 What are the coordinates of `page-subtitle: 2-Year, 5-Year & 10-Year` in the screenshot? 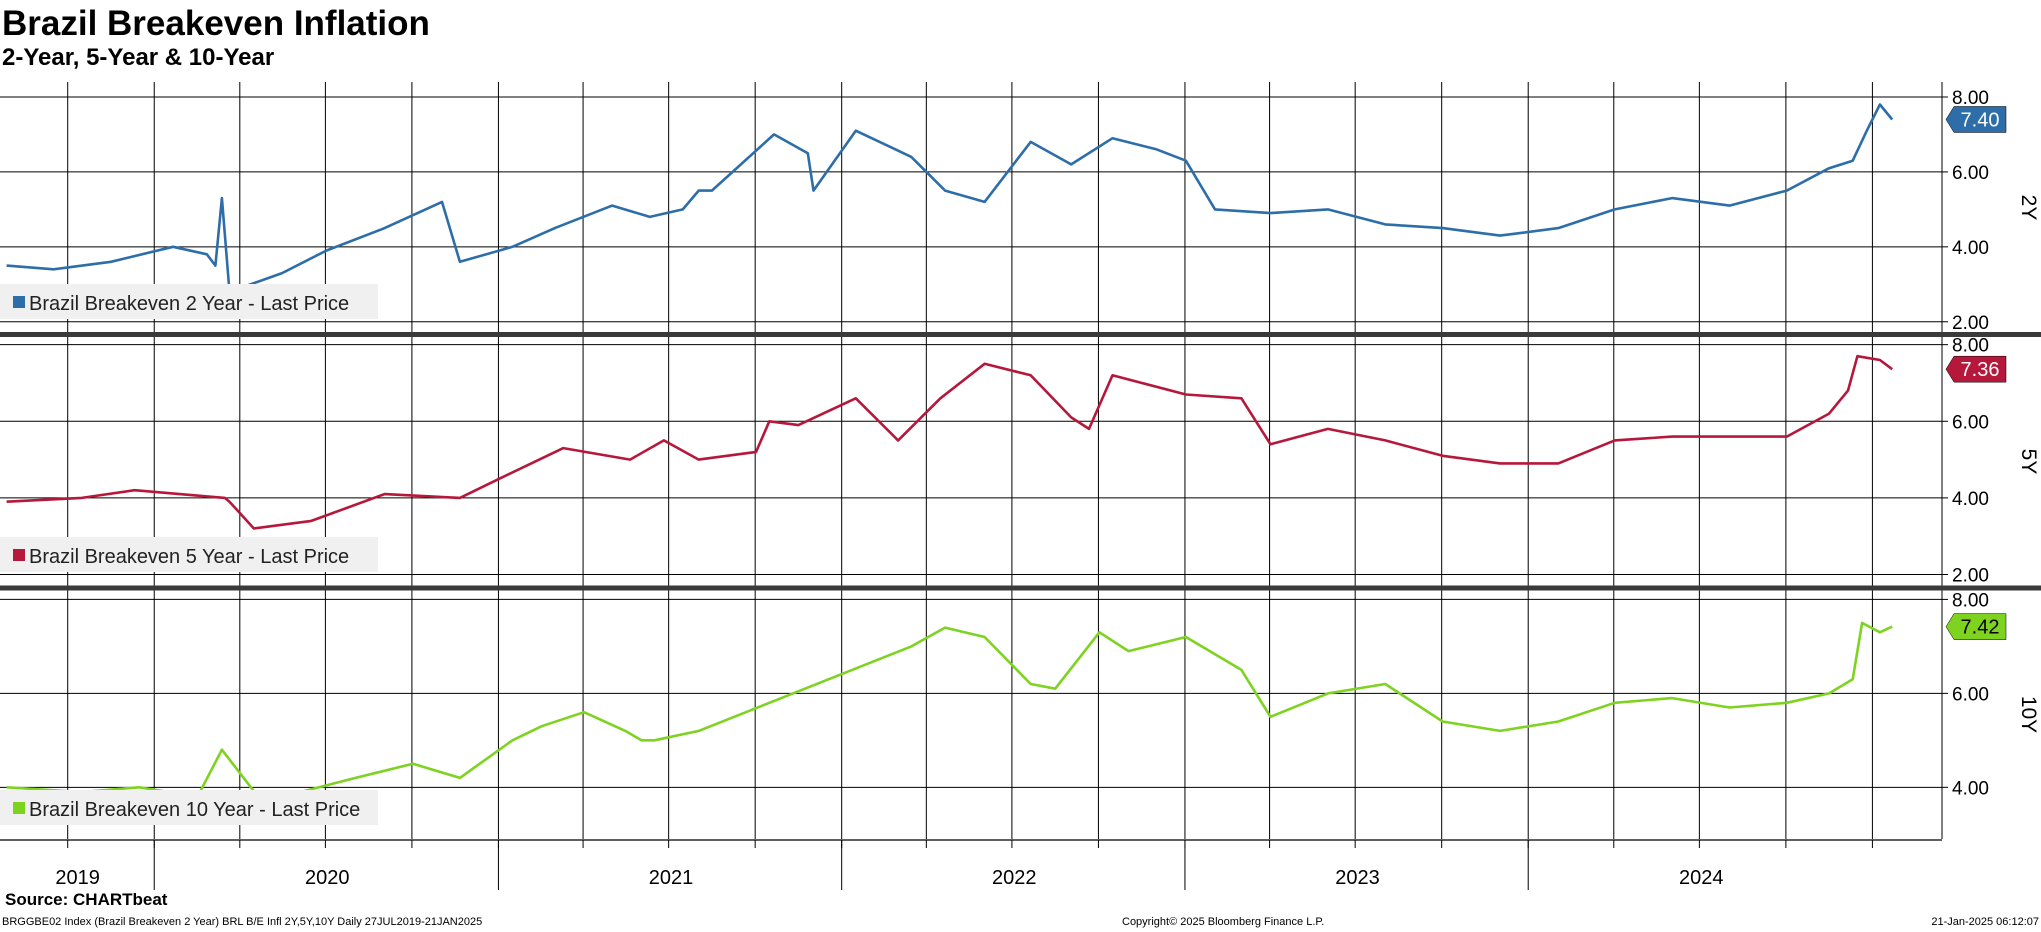 It's located at (138, 57).